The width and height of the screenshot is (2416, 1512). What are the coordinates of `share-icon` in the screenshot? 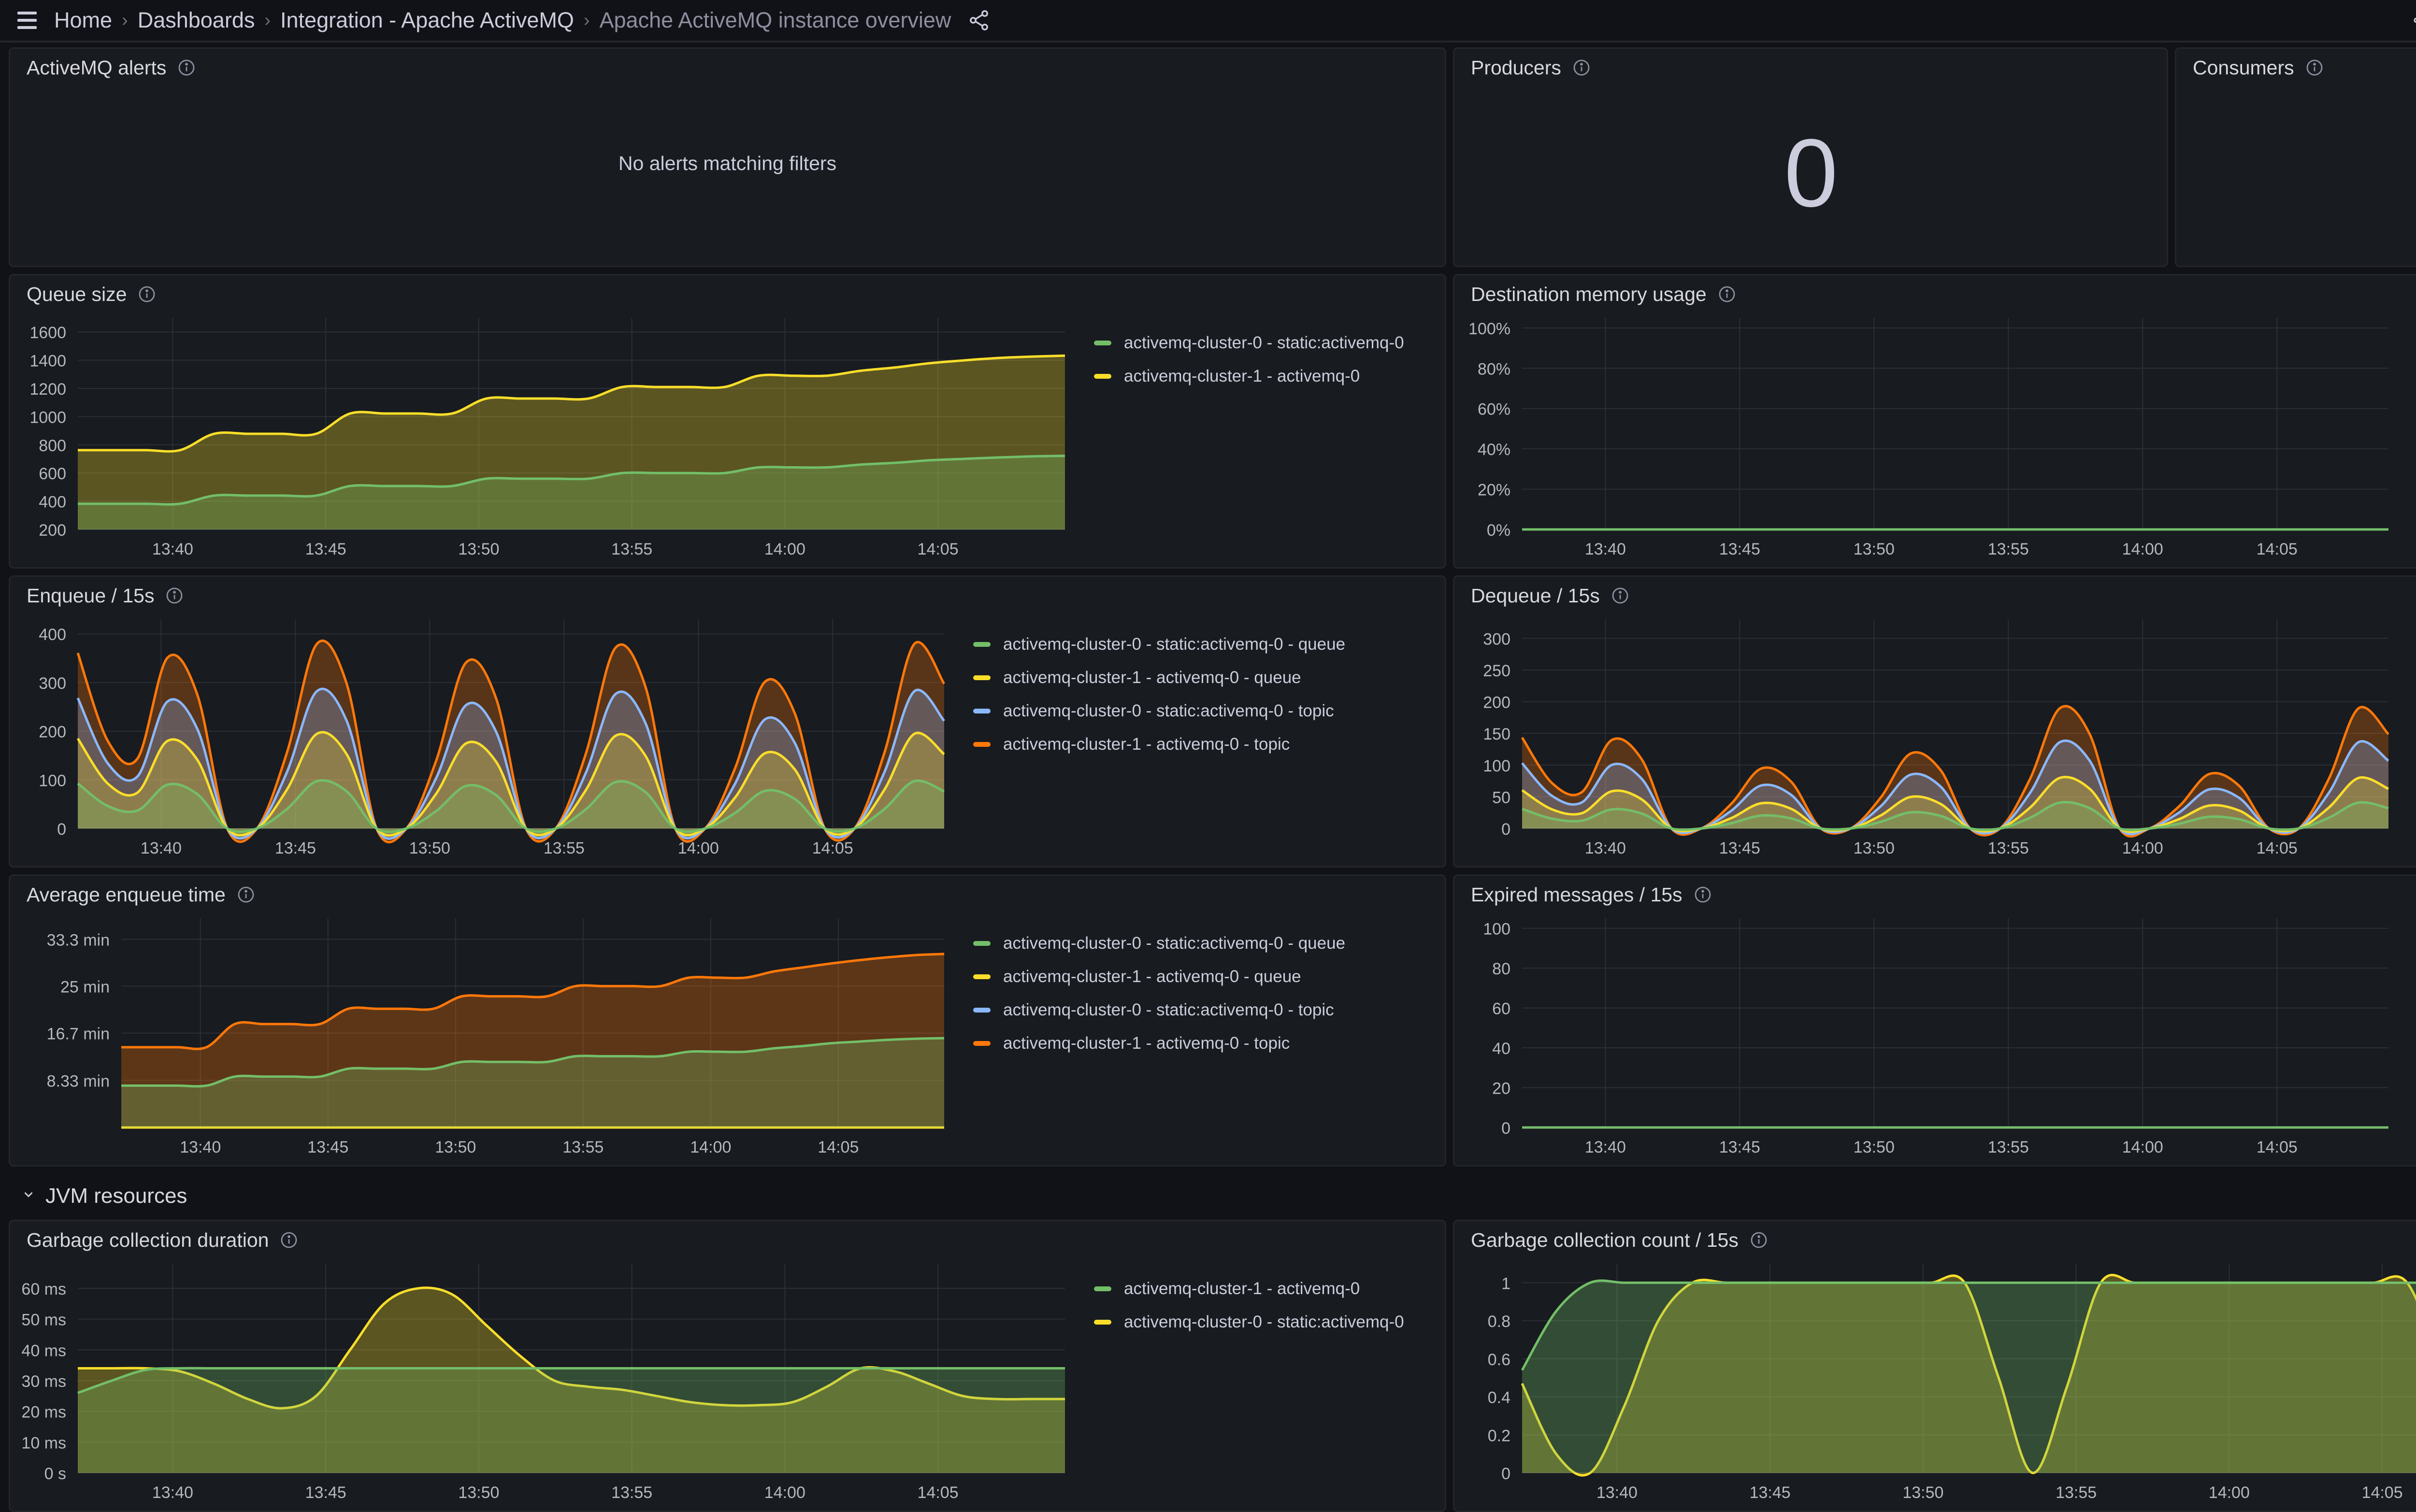 It's located at (979, 20).